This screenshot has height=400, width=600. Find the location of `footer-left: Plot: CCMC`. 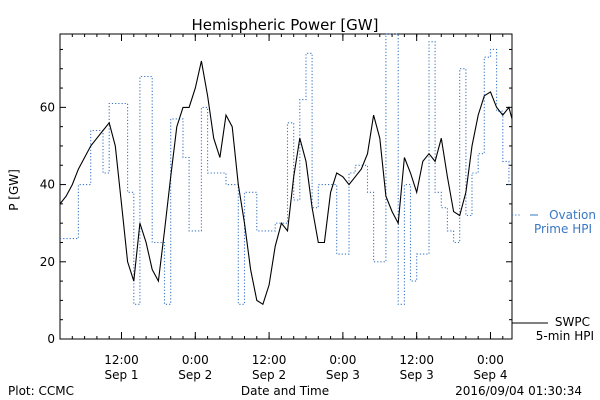

footer-left: Plot: CCMC is located at coordinates (41, 391).